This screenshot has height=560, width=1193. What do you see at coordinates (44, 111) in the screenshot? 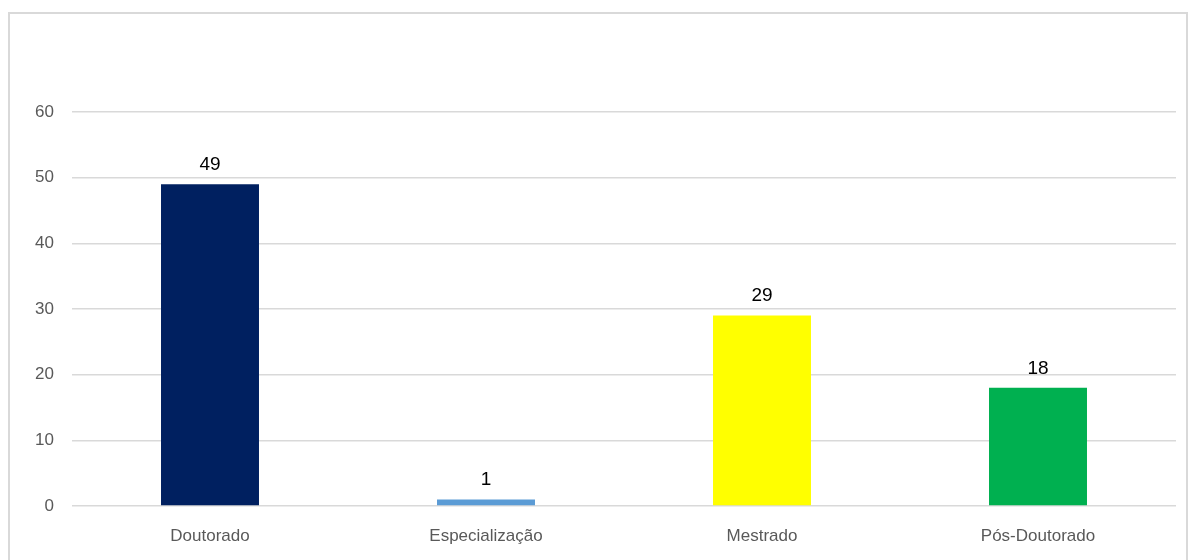
I see `y-tick-label: 60` at bounding box center [44, 111].